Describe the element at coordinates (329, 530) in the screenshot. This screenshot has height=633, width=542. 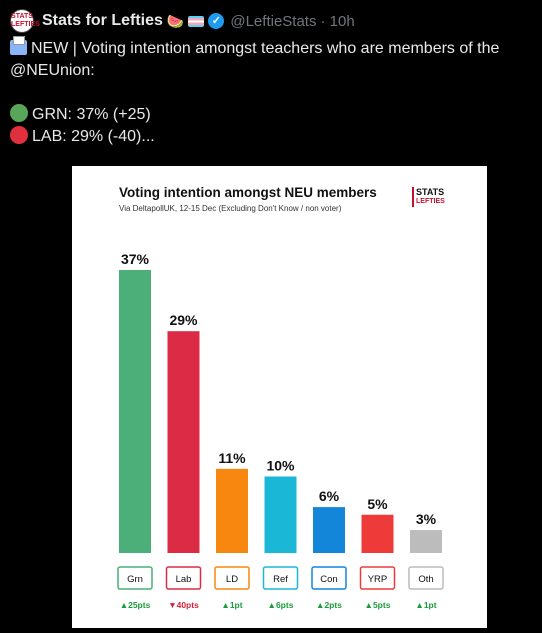
I see `bar-con` at that location.